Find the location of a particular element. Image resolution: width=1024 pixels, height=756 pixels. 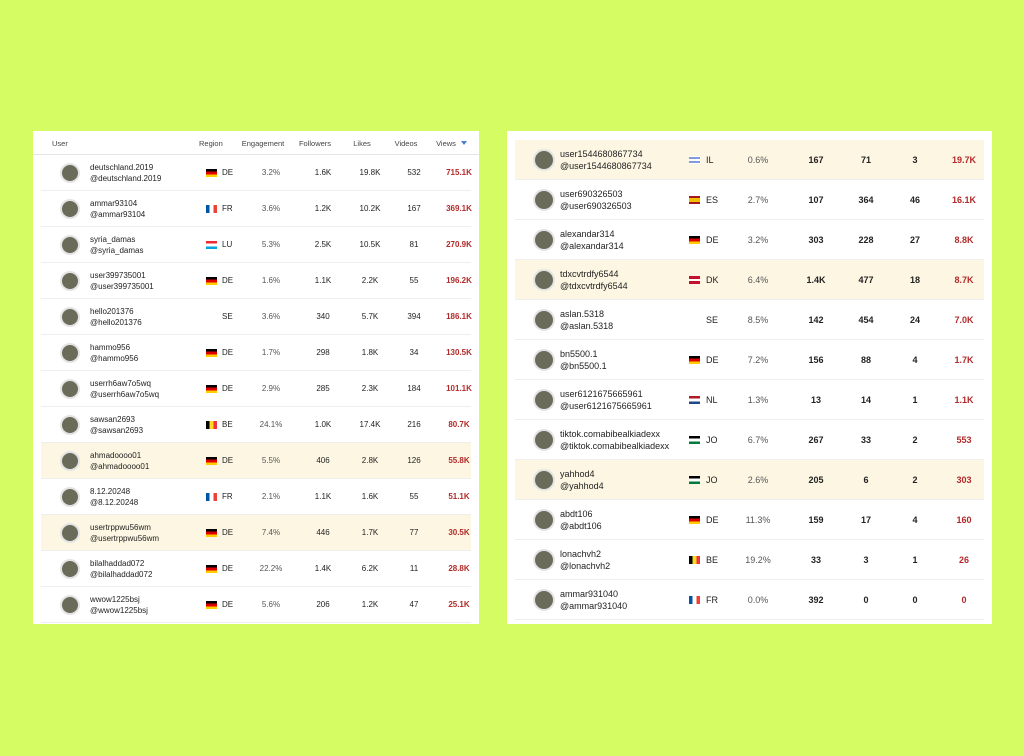

username: wwow1225bsj is located at coordinates (115, 599).